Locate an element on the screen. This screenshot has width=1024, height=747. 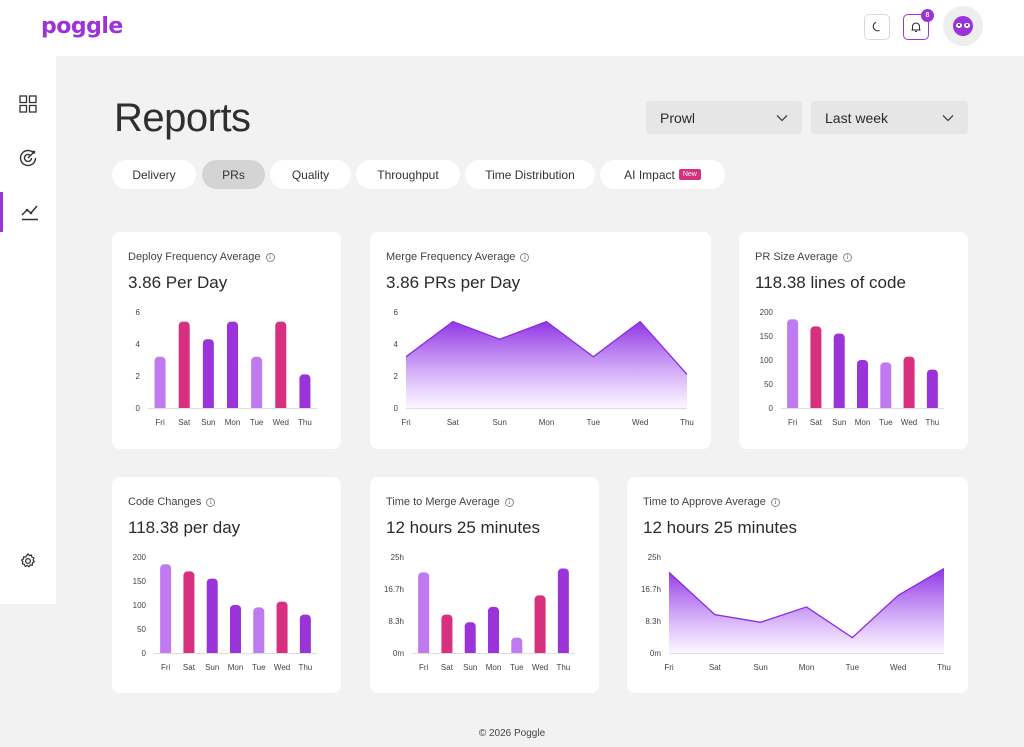
sidebar-item-dashboard is located at coordinates (28, 104).